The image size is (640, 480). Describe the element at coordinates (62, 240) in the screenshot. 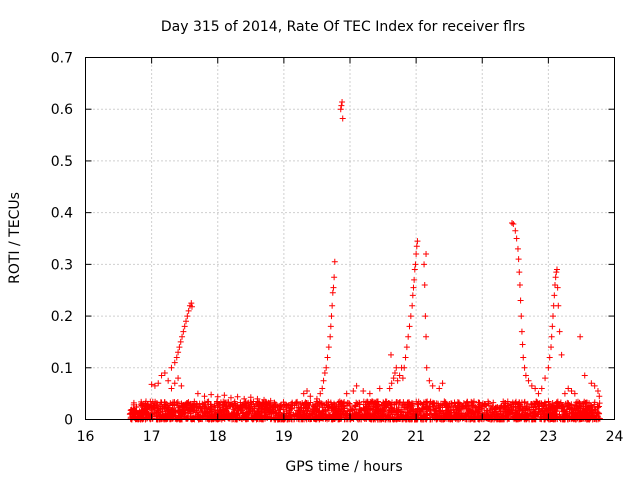

I see `y-tick-labels: 0 0.1 0.2 0.3 0.4 0.5 0.6 0.7` at that location.